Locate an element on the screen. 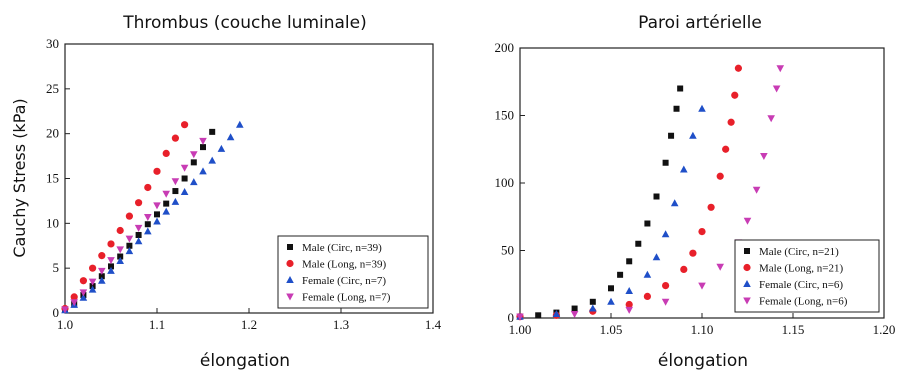 The height and width of the screenshot is (372, 901). thrombus-y-tick-label: 30 is located at coordinates (52, 43).